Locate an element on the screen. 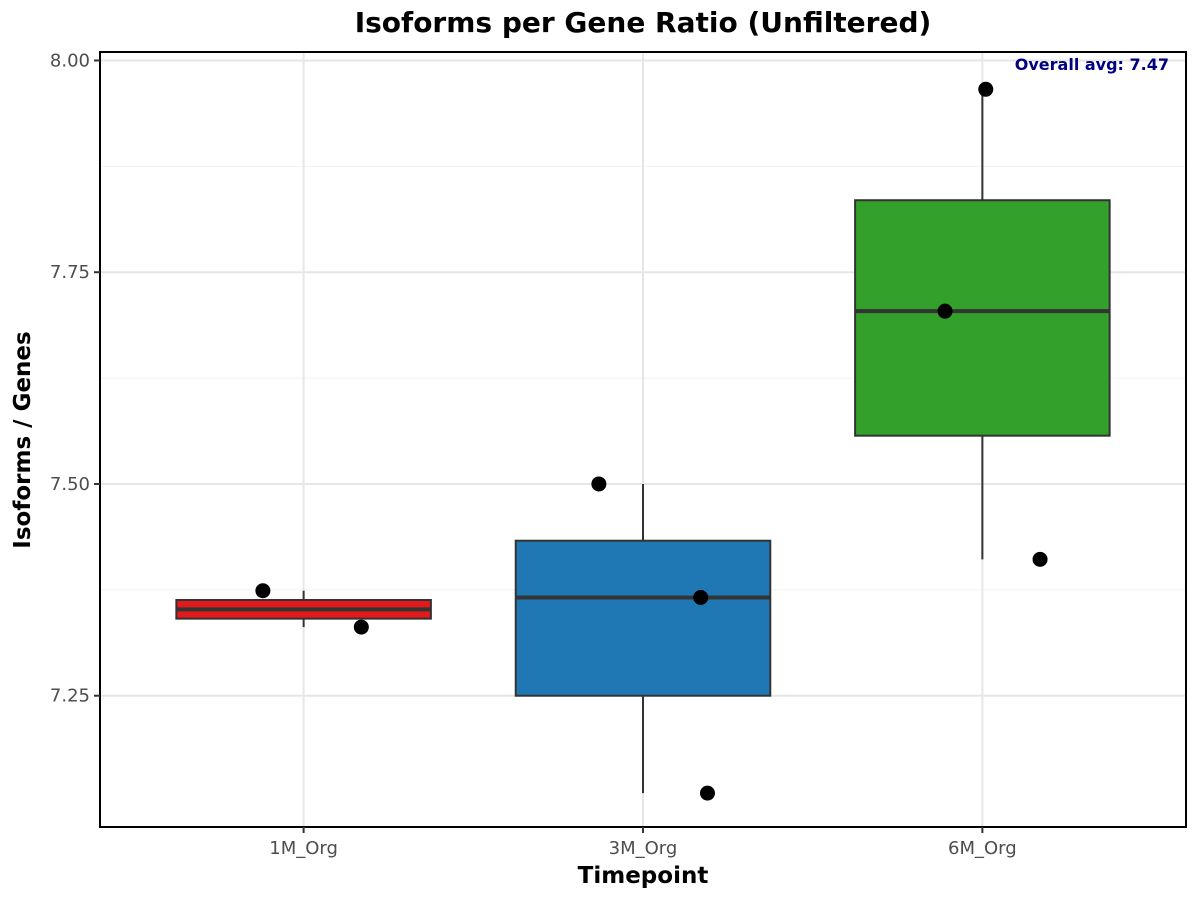 Image resolution: width=1200 pixels, height=900 pixels. y-tick-label: 7.75 is located at coordinates (70, 272).